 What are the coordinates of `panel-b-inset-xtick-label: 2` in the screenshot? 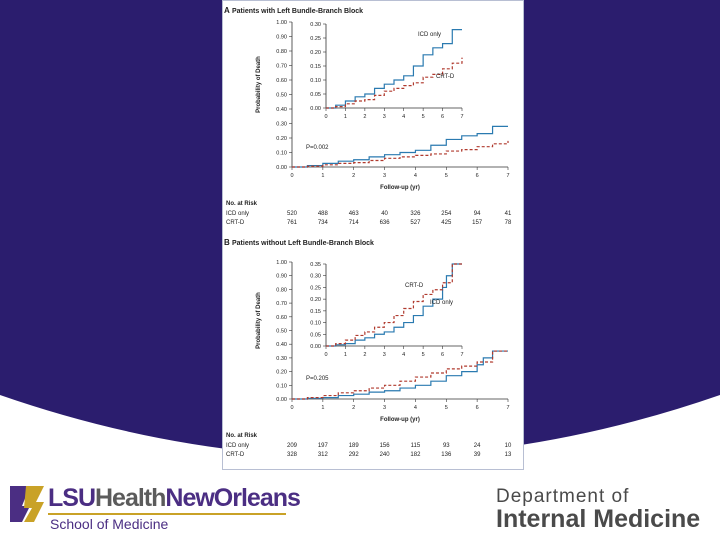 It's located at (364, 355).